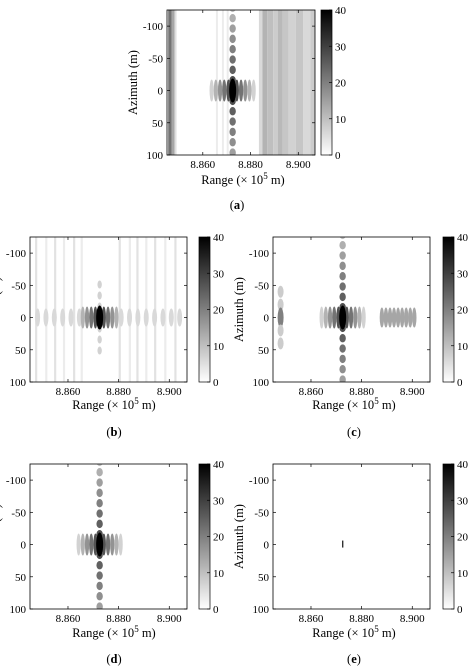 The height and width of the screenshot is (671, 474). Describe the element at coordinates (463, 538) in the screenshot. I see `colorbar-tick-label: 20` at that location.